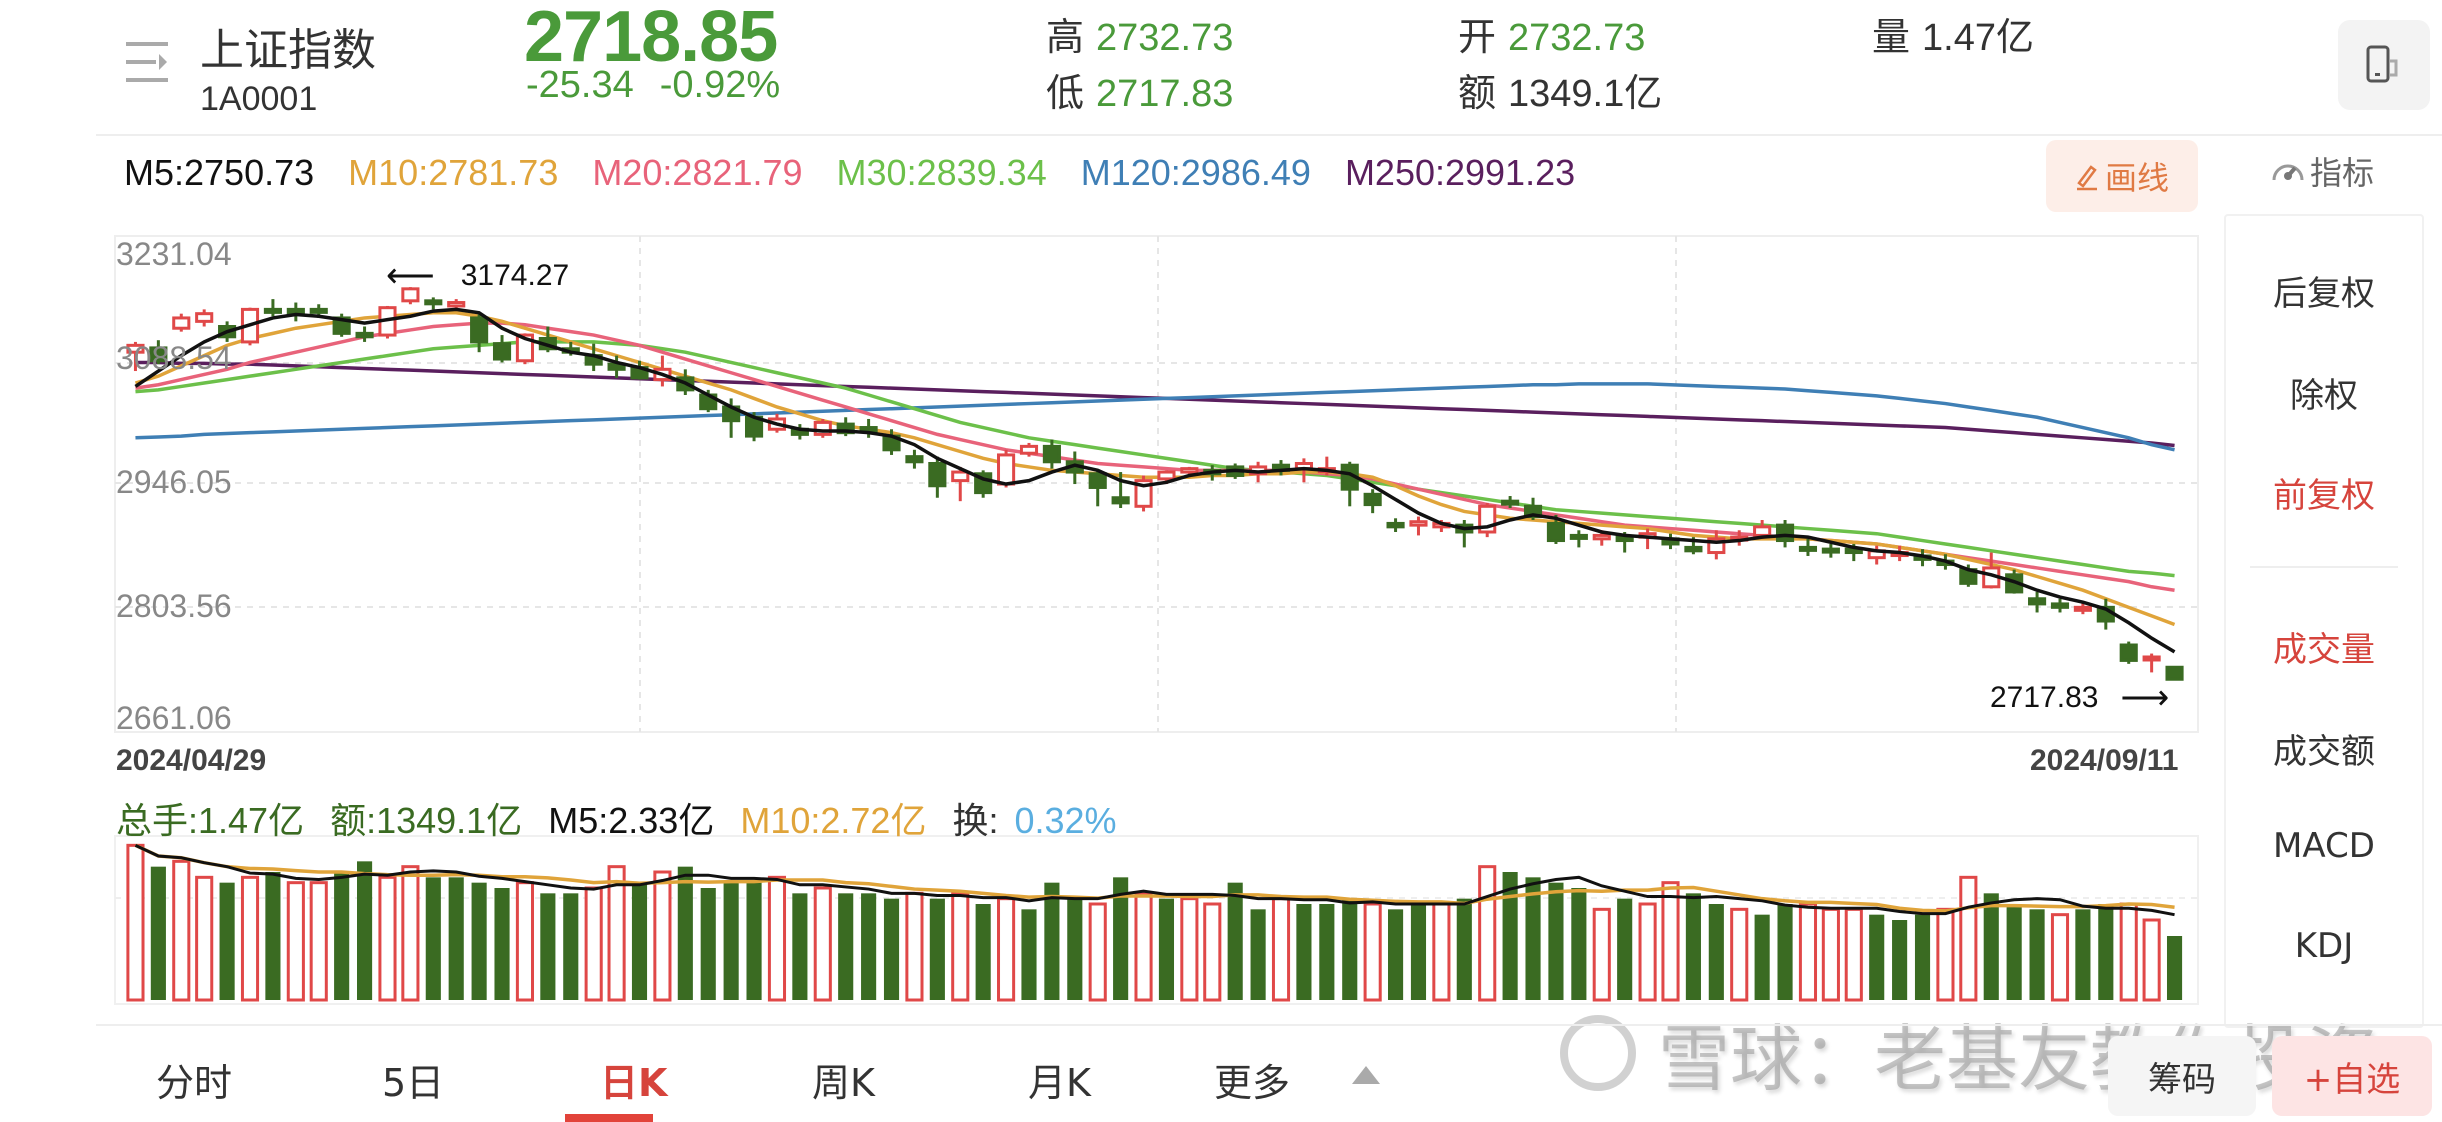 Image resolution: width=2442 pixels, height=1122 pixels. Describe the element at coordinates (631, 820) in the screenshot. I see `vol-ma5: M5:2.33亿` at that location.